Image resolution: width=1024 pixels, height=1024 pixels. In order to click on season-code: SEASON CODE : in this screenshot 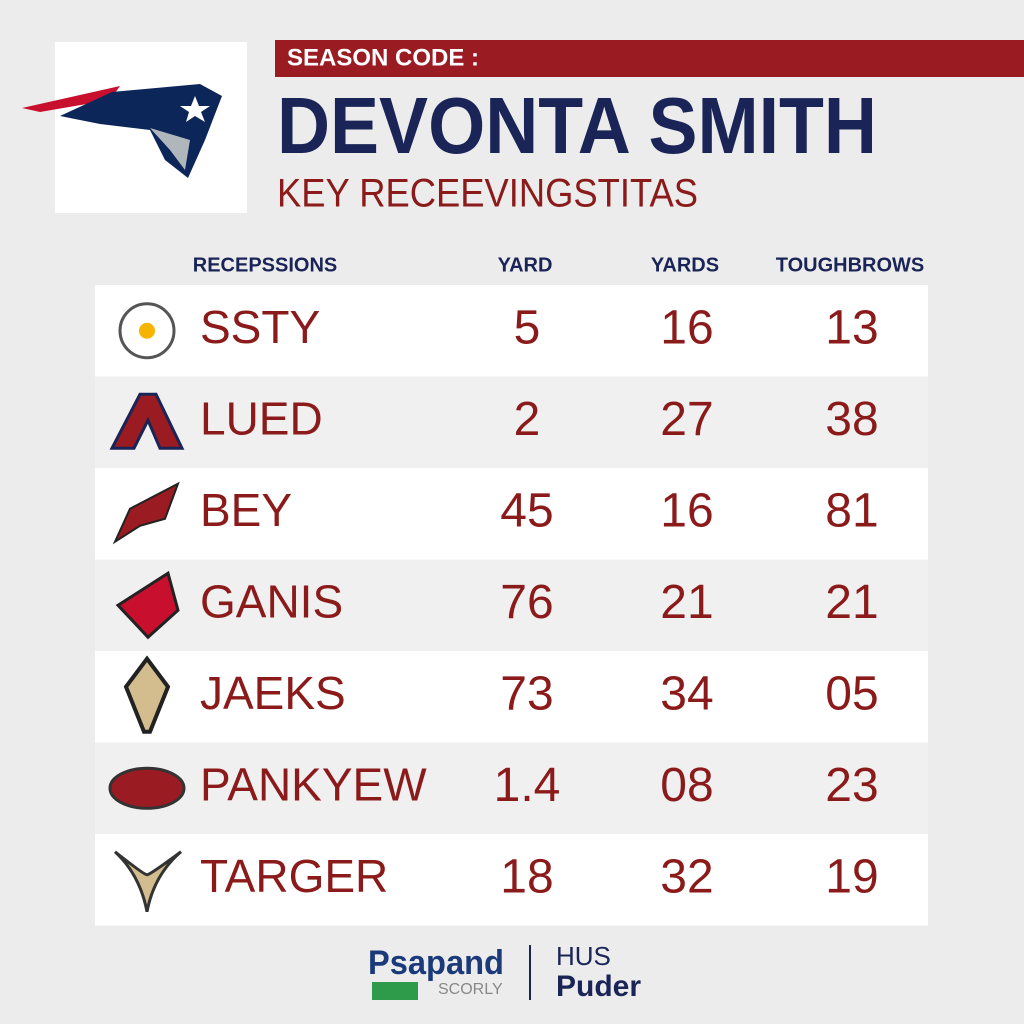, I will do `click(383, 57)`.